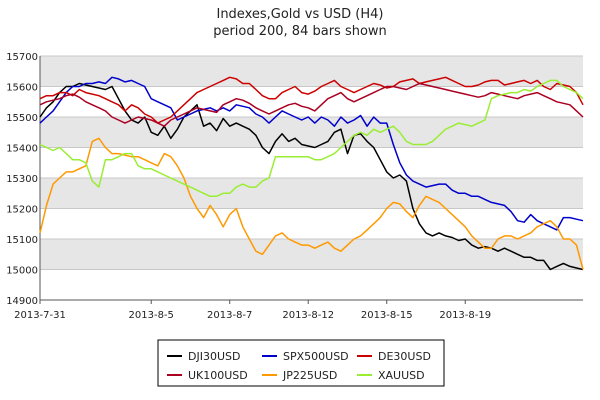  I want to click on x-tick-label: 2013-8-19, so click(465, 315).